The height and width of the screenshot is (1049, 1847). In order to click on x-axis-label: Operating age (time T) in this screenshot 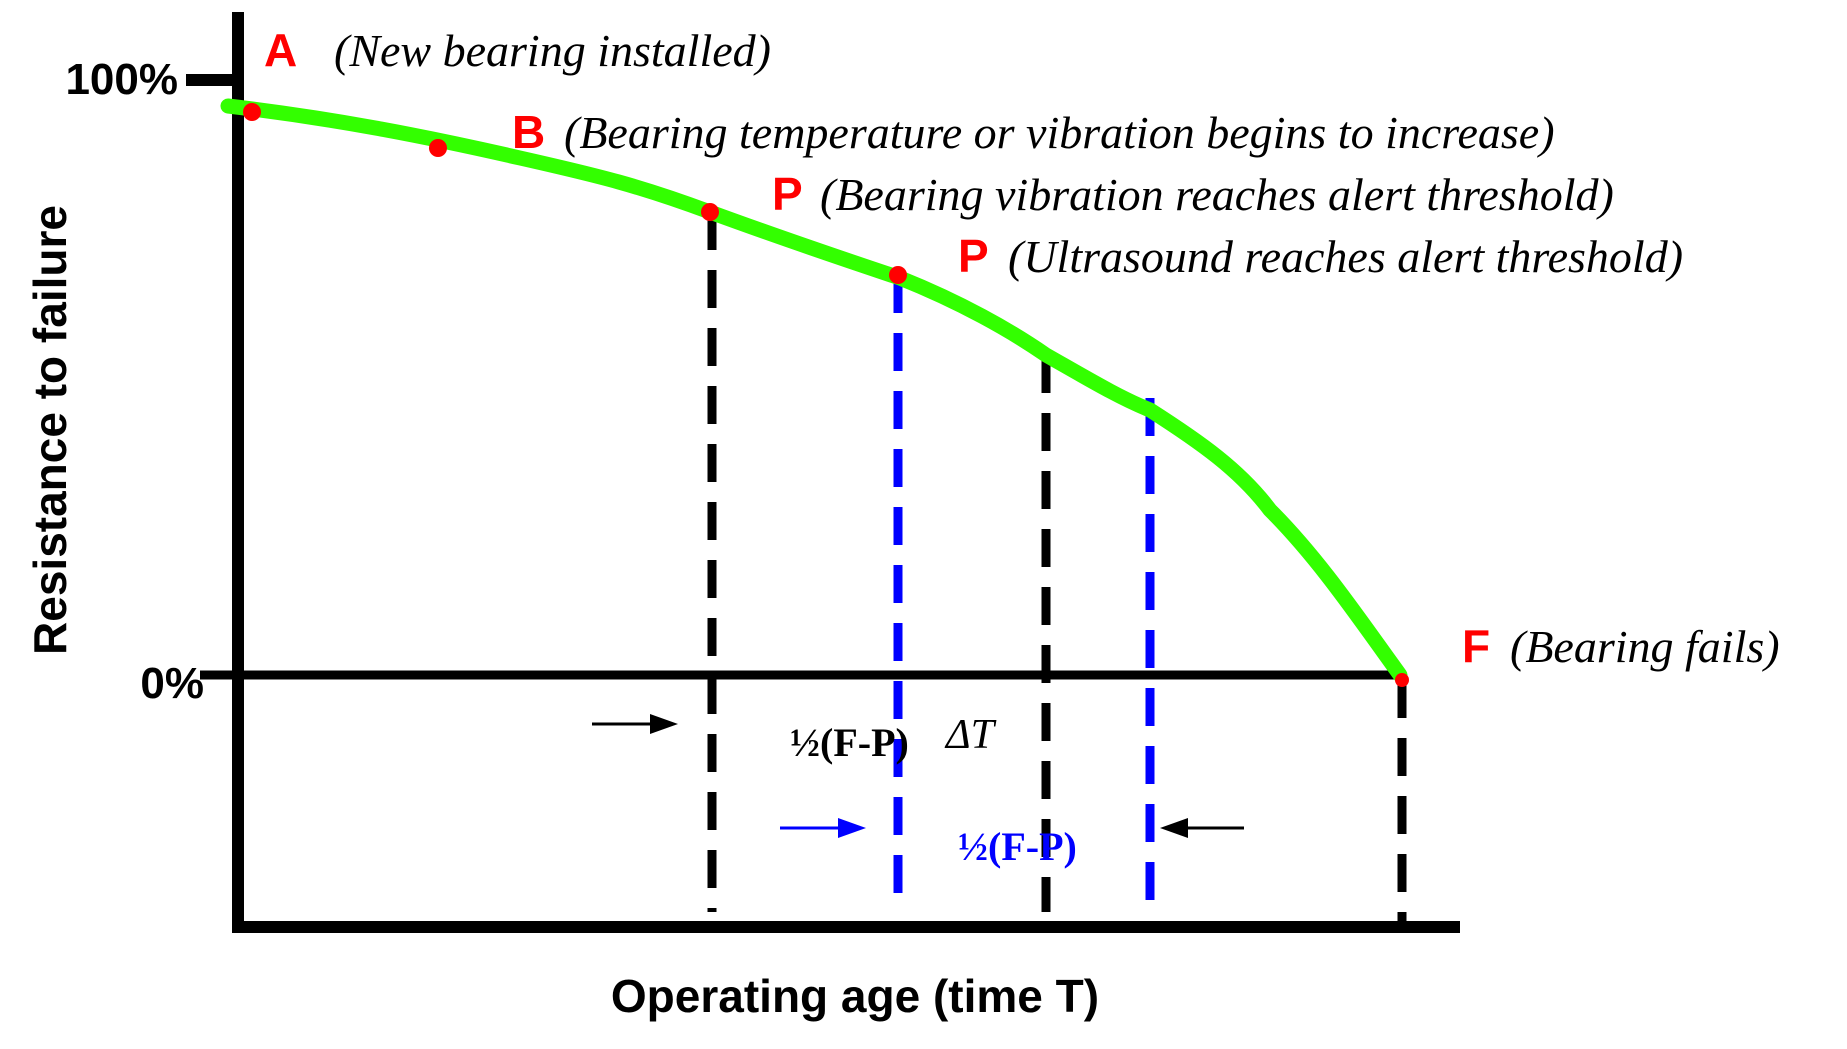, I will do `click(855, 996)`.